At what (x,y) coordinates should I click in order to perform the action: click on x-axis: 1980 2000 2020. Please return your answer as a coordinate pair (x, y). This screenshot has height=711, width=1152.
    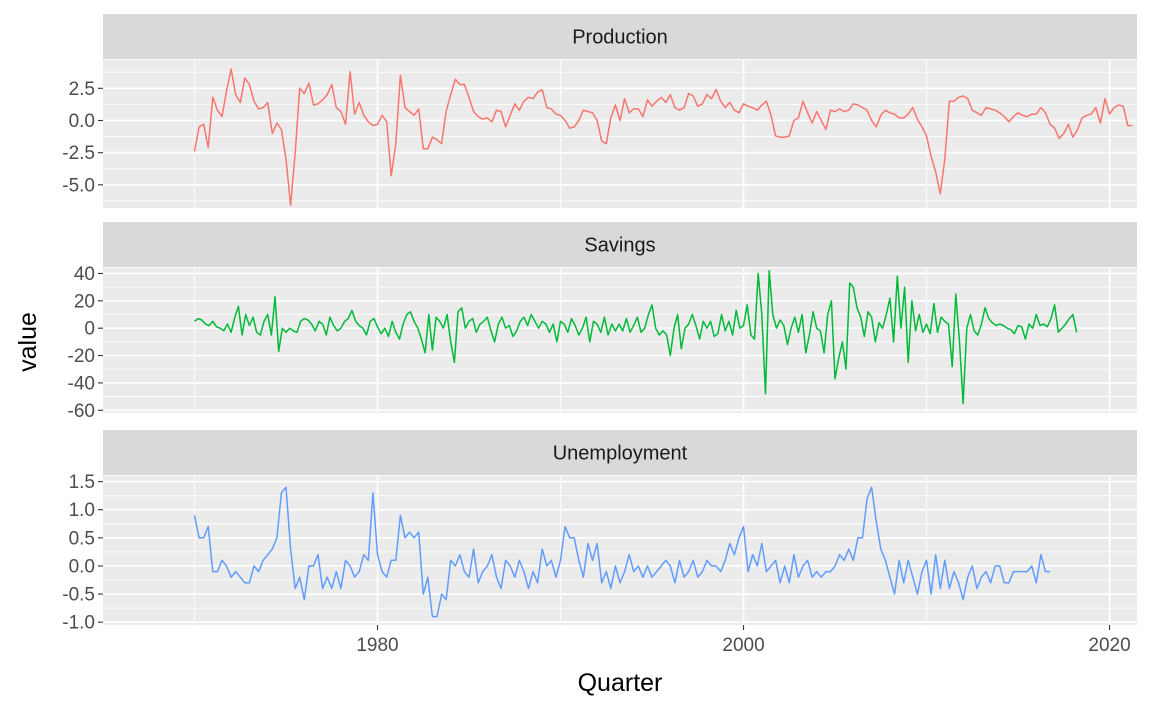
    Looking at the image, I should click on (743, 640).